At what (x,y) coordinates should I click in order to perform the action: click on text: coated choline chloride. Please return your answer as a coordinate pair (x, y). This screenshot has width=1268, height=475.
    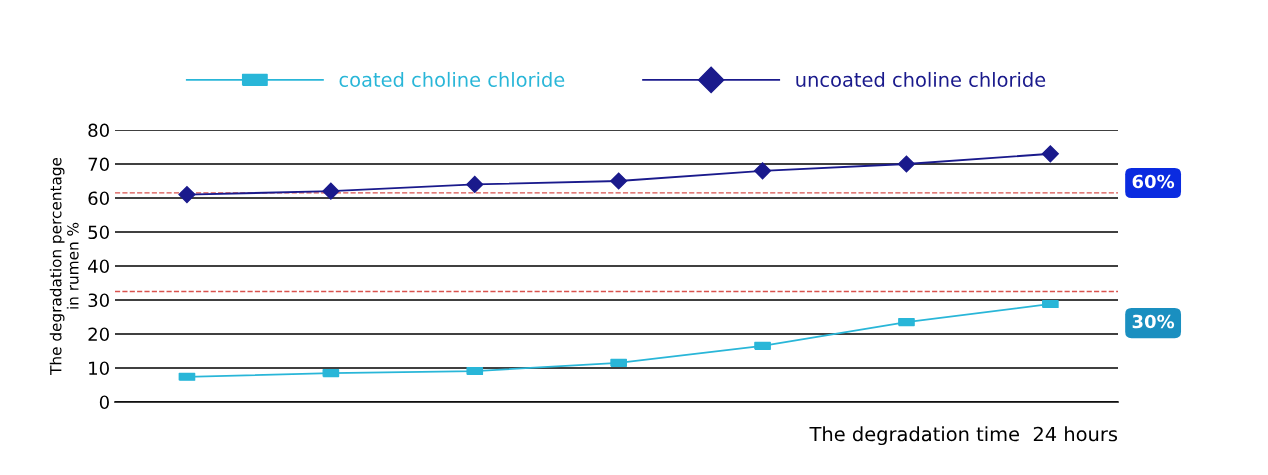
    Looking at the image, I should click on (452, 79).